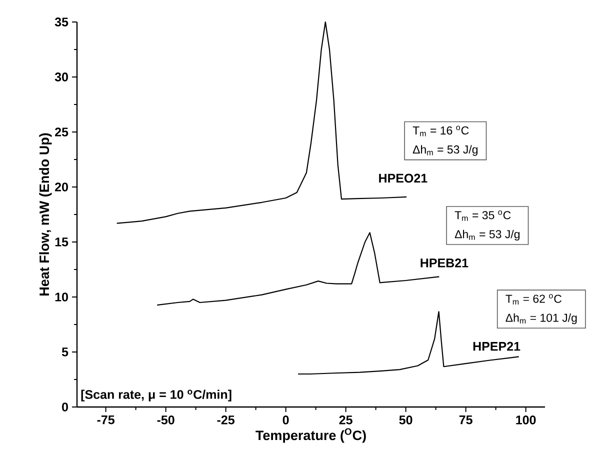  Describe the element at coordinates (61, 242) in the screenshot. I see `y-tick-label: 15` at that location.